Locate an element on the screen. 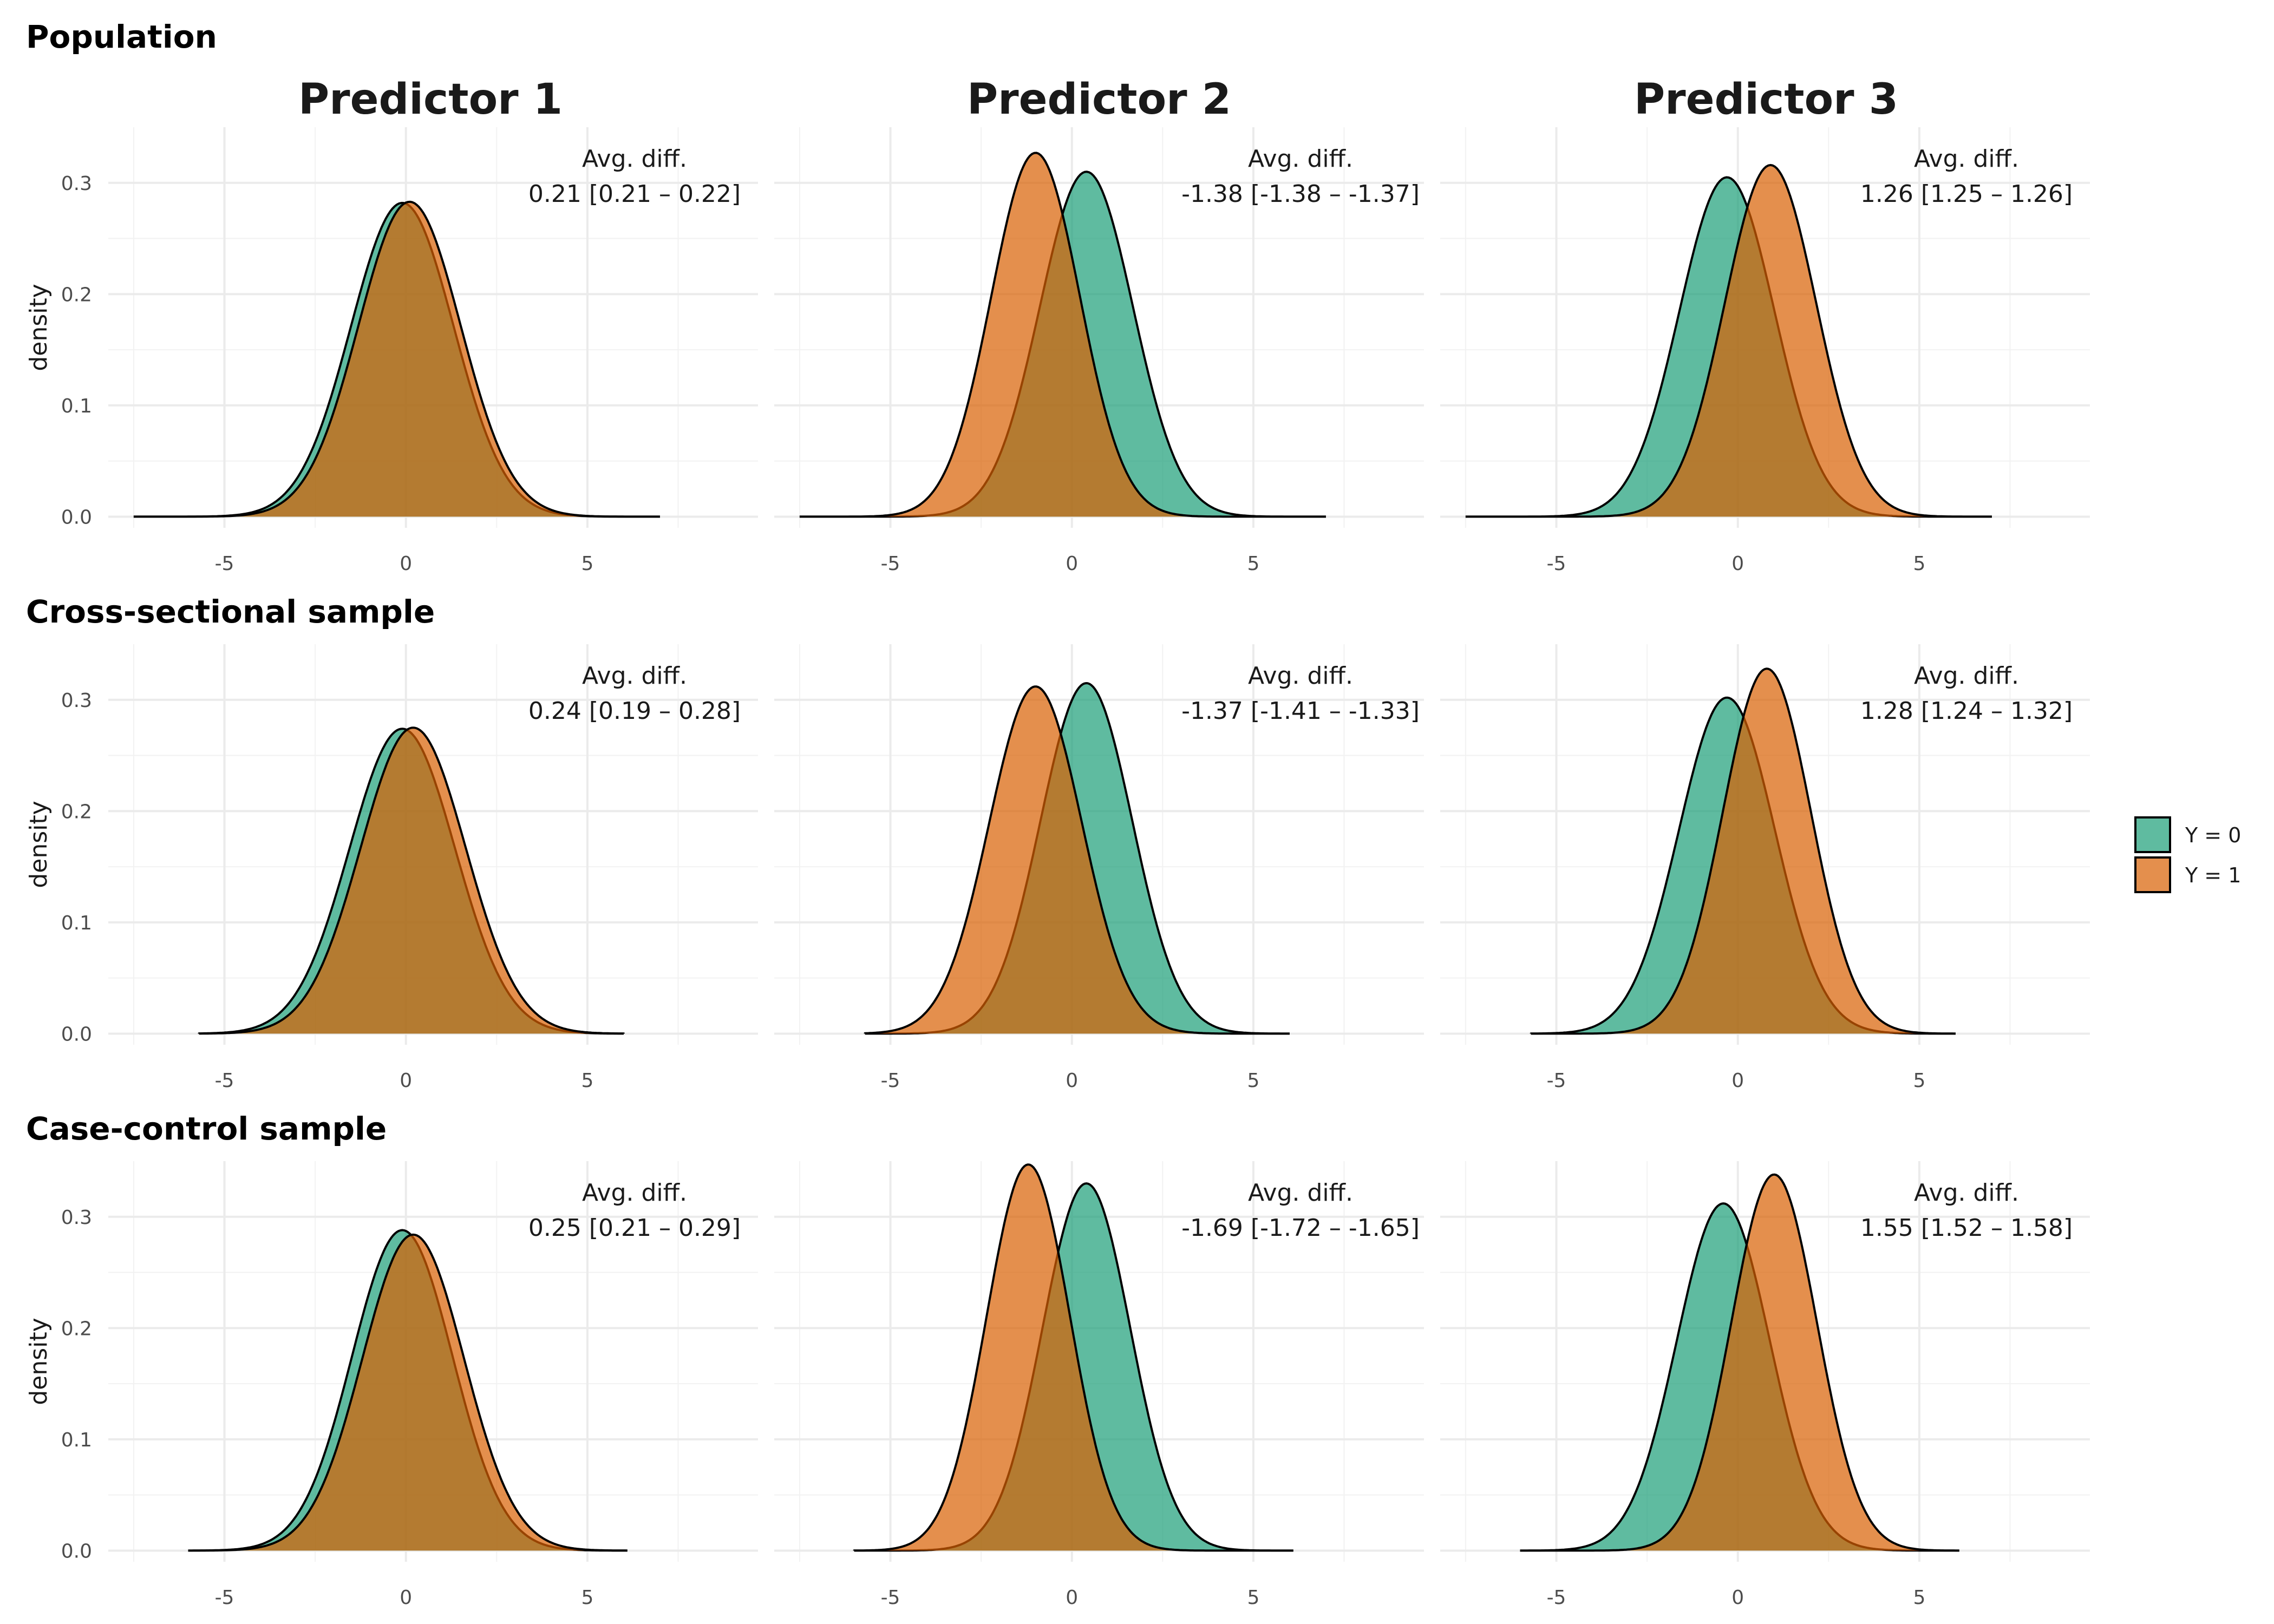 The width and height of the screenshot is (2274, 1624). column-title-predictor-1: Predictor 1 is located at coordinates (431, 100).